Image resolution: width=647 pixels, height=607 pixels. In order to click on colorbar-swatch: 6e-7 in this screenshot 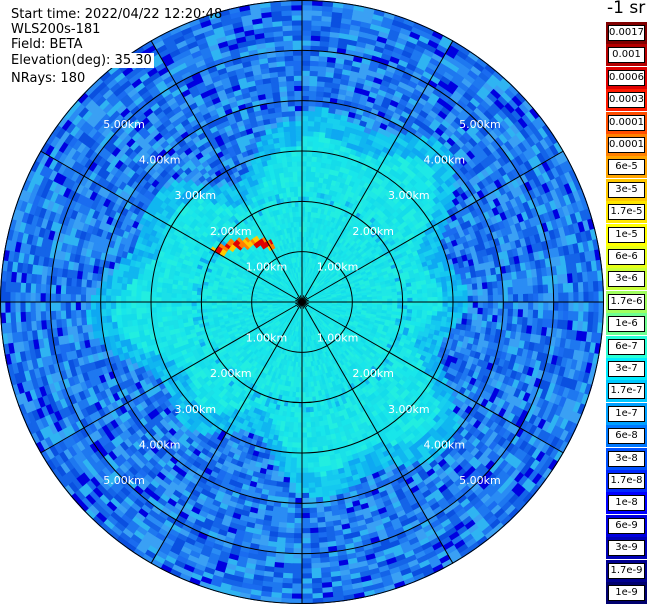, I will do `click(626, 346)`.